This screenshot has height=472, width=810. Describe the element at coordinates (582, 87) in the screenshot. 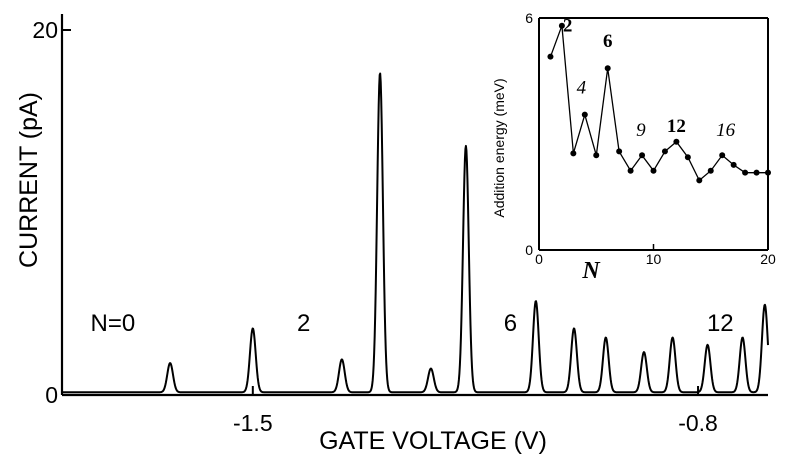

I see `shell-label: 4` at that location.